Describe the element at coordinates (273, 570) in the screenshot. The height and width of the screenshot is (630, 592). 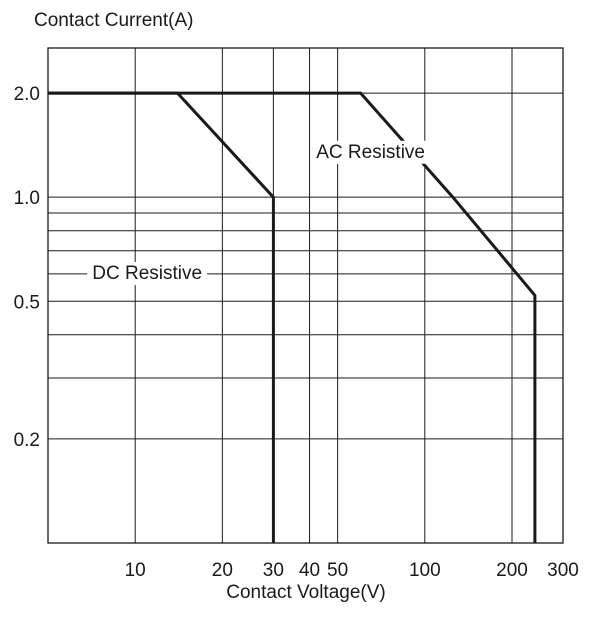
I see `x-tick-label-30: 30` at that location.